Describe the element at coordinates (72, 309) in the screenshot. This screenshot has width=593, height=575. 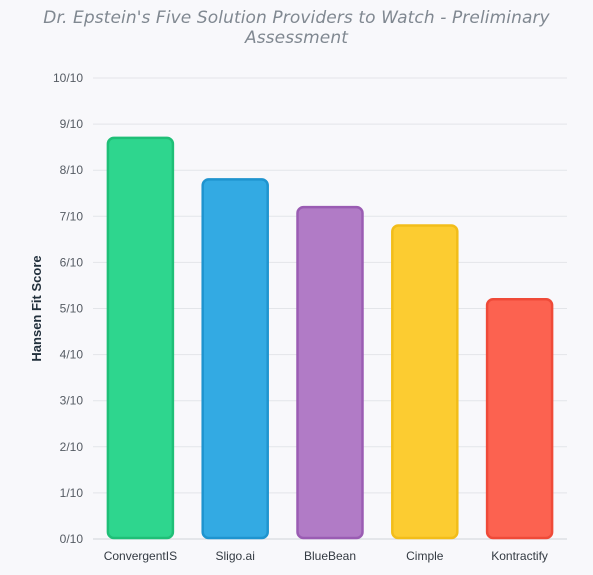
I see `y-tick-label: 5/10` at that location.